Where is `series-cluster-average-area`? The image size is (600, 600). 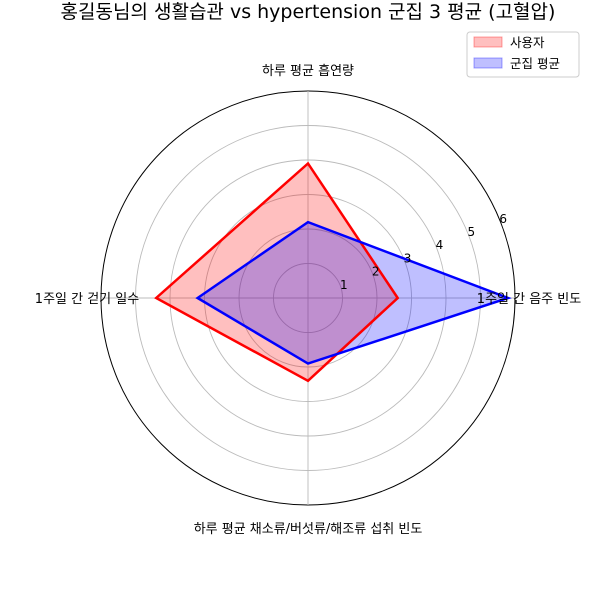
series-cluster-average-area is located at coordinates (353, 293).